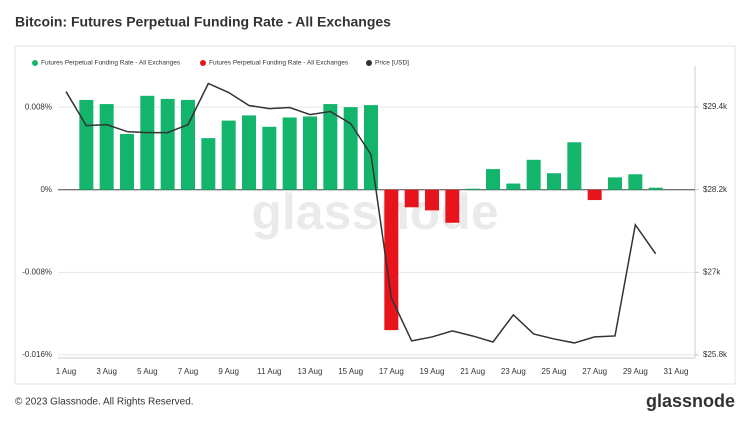 The height and width of the screenshot is (421, 750). Describe the element at coordinates (188, 371) in the screenshot. I see `x-tick-label: 7 Aug` at that location.